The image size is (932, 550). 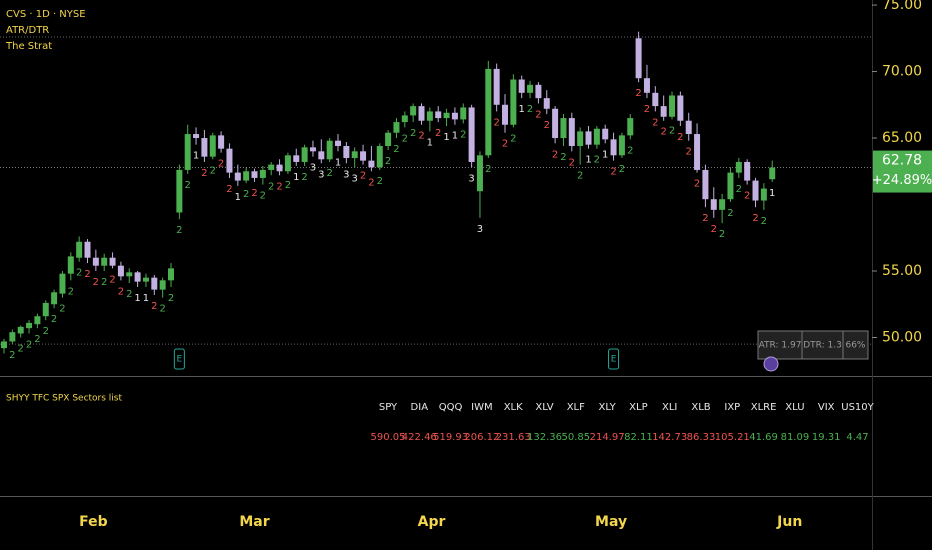 I want to click on ticker: VIX, so click(x=826, y=407).